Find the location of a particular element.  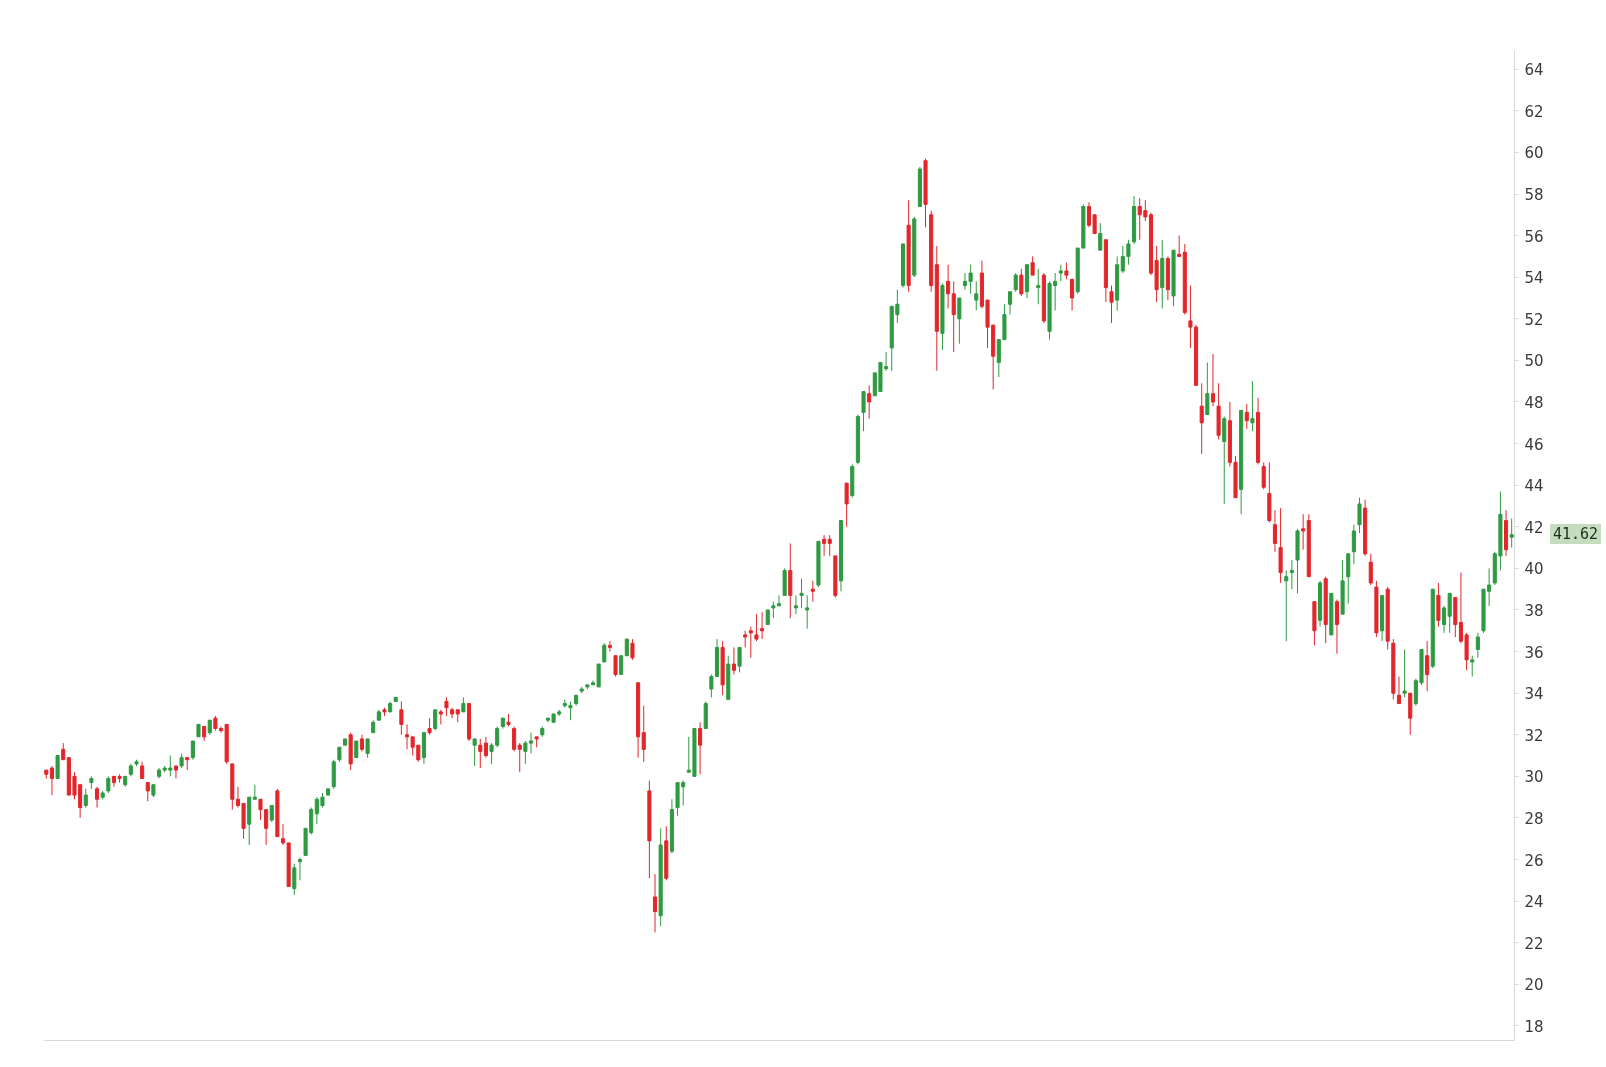

y-tick-label: 54 is located at coordinates (1534, 278).